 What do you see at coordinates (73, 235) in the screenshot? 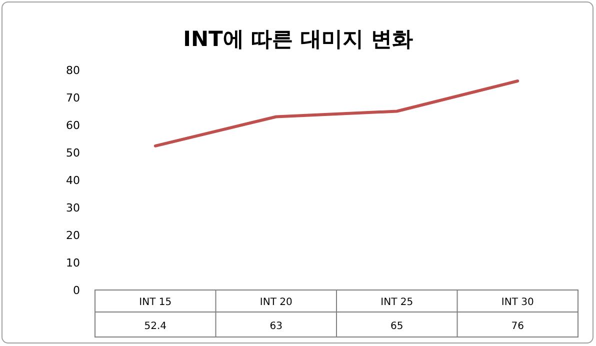
I see `y-tick-label: 20` at bounding box center [73, 235].